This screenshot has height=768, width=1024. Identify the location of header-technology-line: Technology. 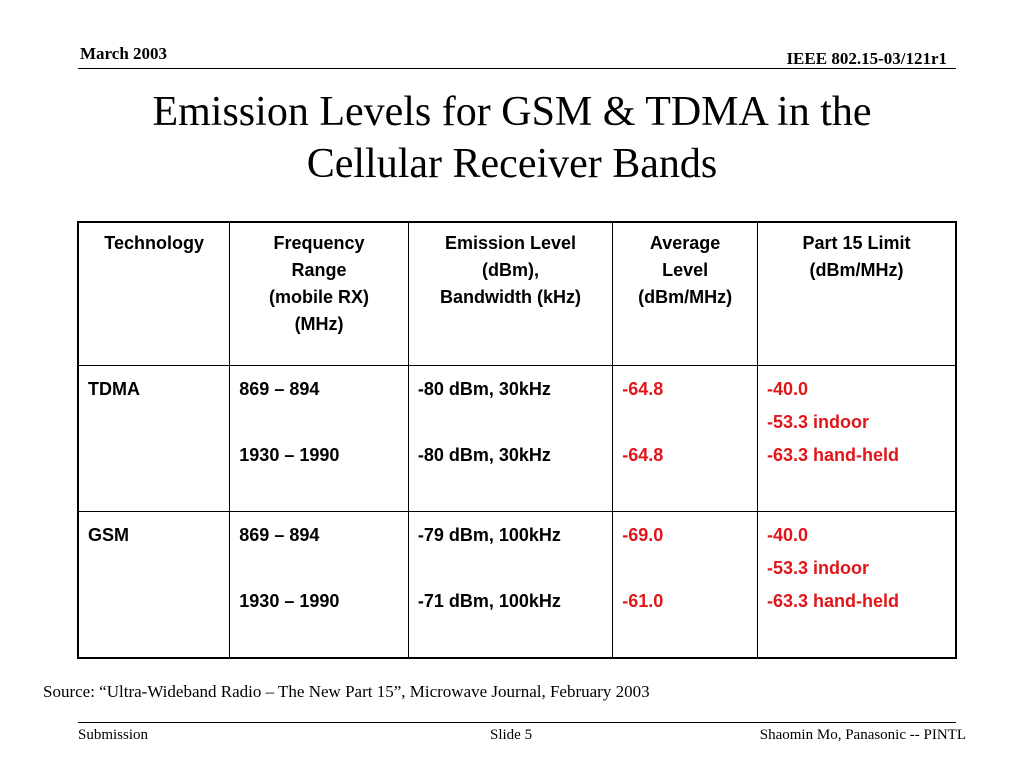
(154, 243).